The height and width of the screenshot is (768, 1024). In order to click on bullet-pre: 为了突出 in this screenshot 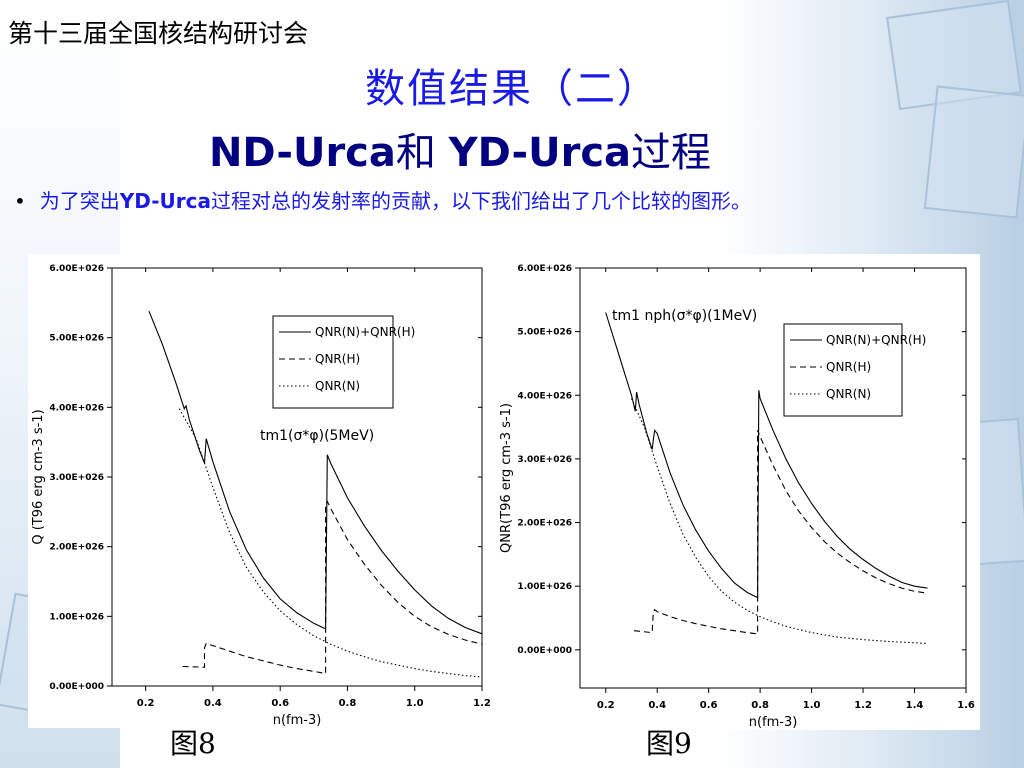, I will do `click(79, 201)`.